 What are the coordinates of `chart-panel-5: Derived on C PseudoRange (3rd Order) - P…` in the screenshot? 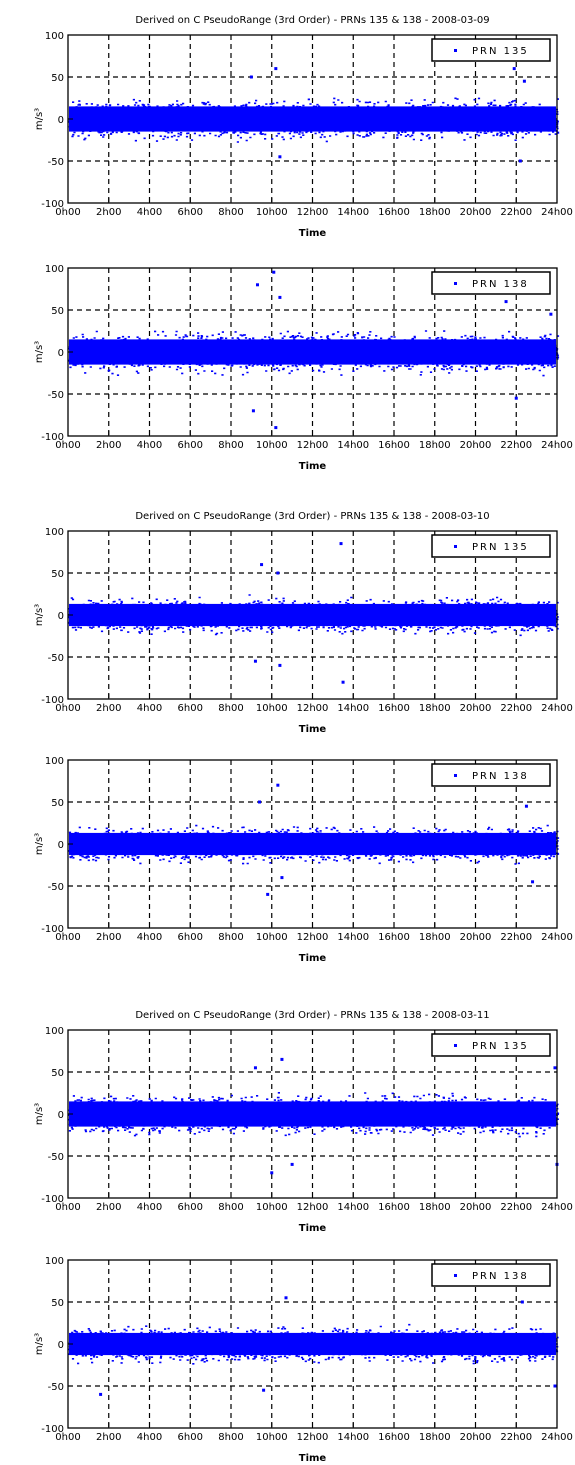 It's located at (303, 1122).